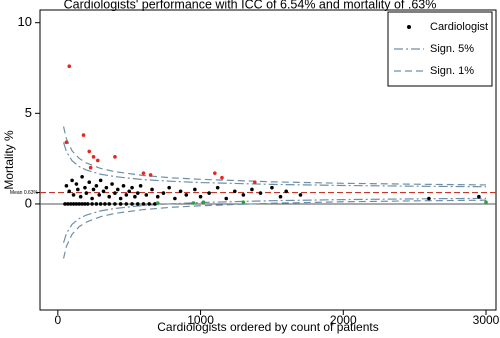  I want to click on legend-label: Sign. 1%, so click(452, 71).